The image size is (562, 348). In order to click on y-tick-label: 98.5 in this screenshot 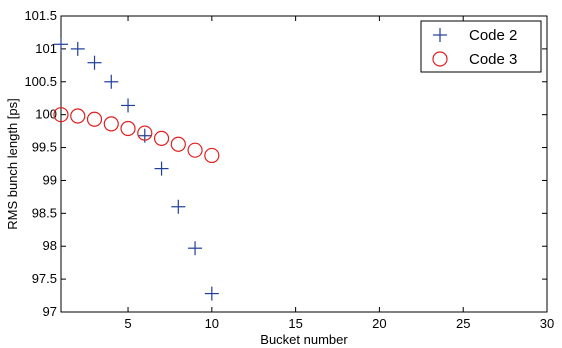, I will do `click(44, 212)`.